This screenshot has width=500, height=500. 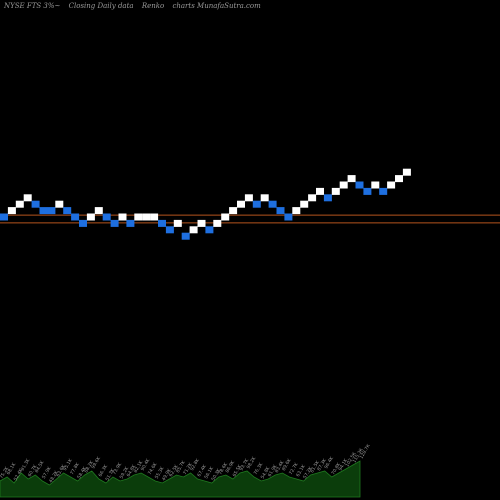 I want to click on symbol-label: NYSE FTS 3%~, so click(x=32, y=6).